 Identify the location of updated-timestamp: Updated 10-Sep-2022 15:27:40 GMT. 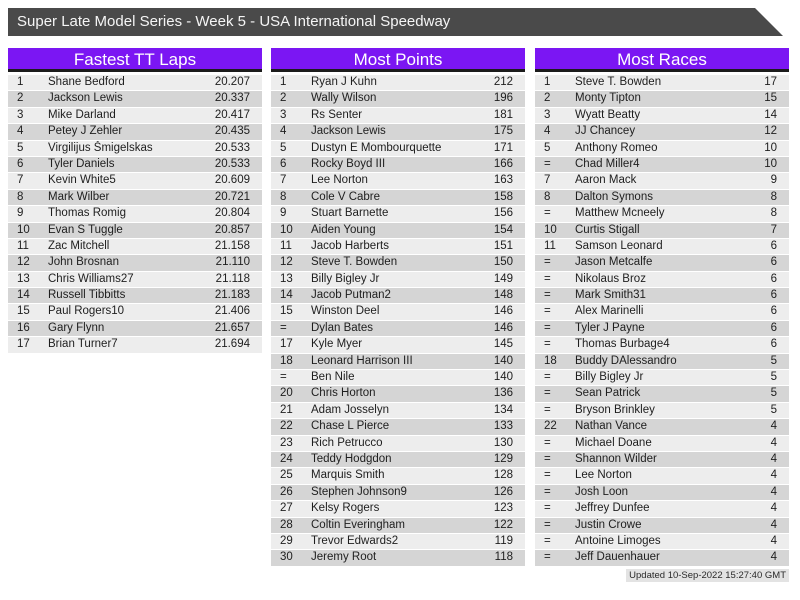
(707, 575).